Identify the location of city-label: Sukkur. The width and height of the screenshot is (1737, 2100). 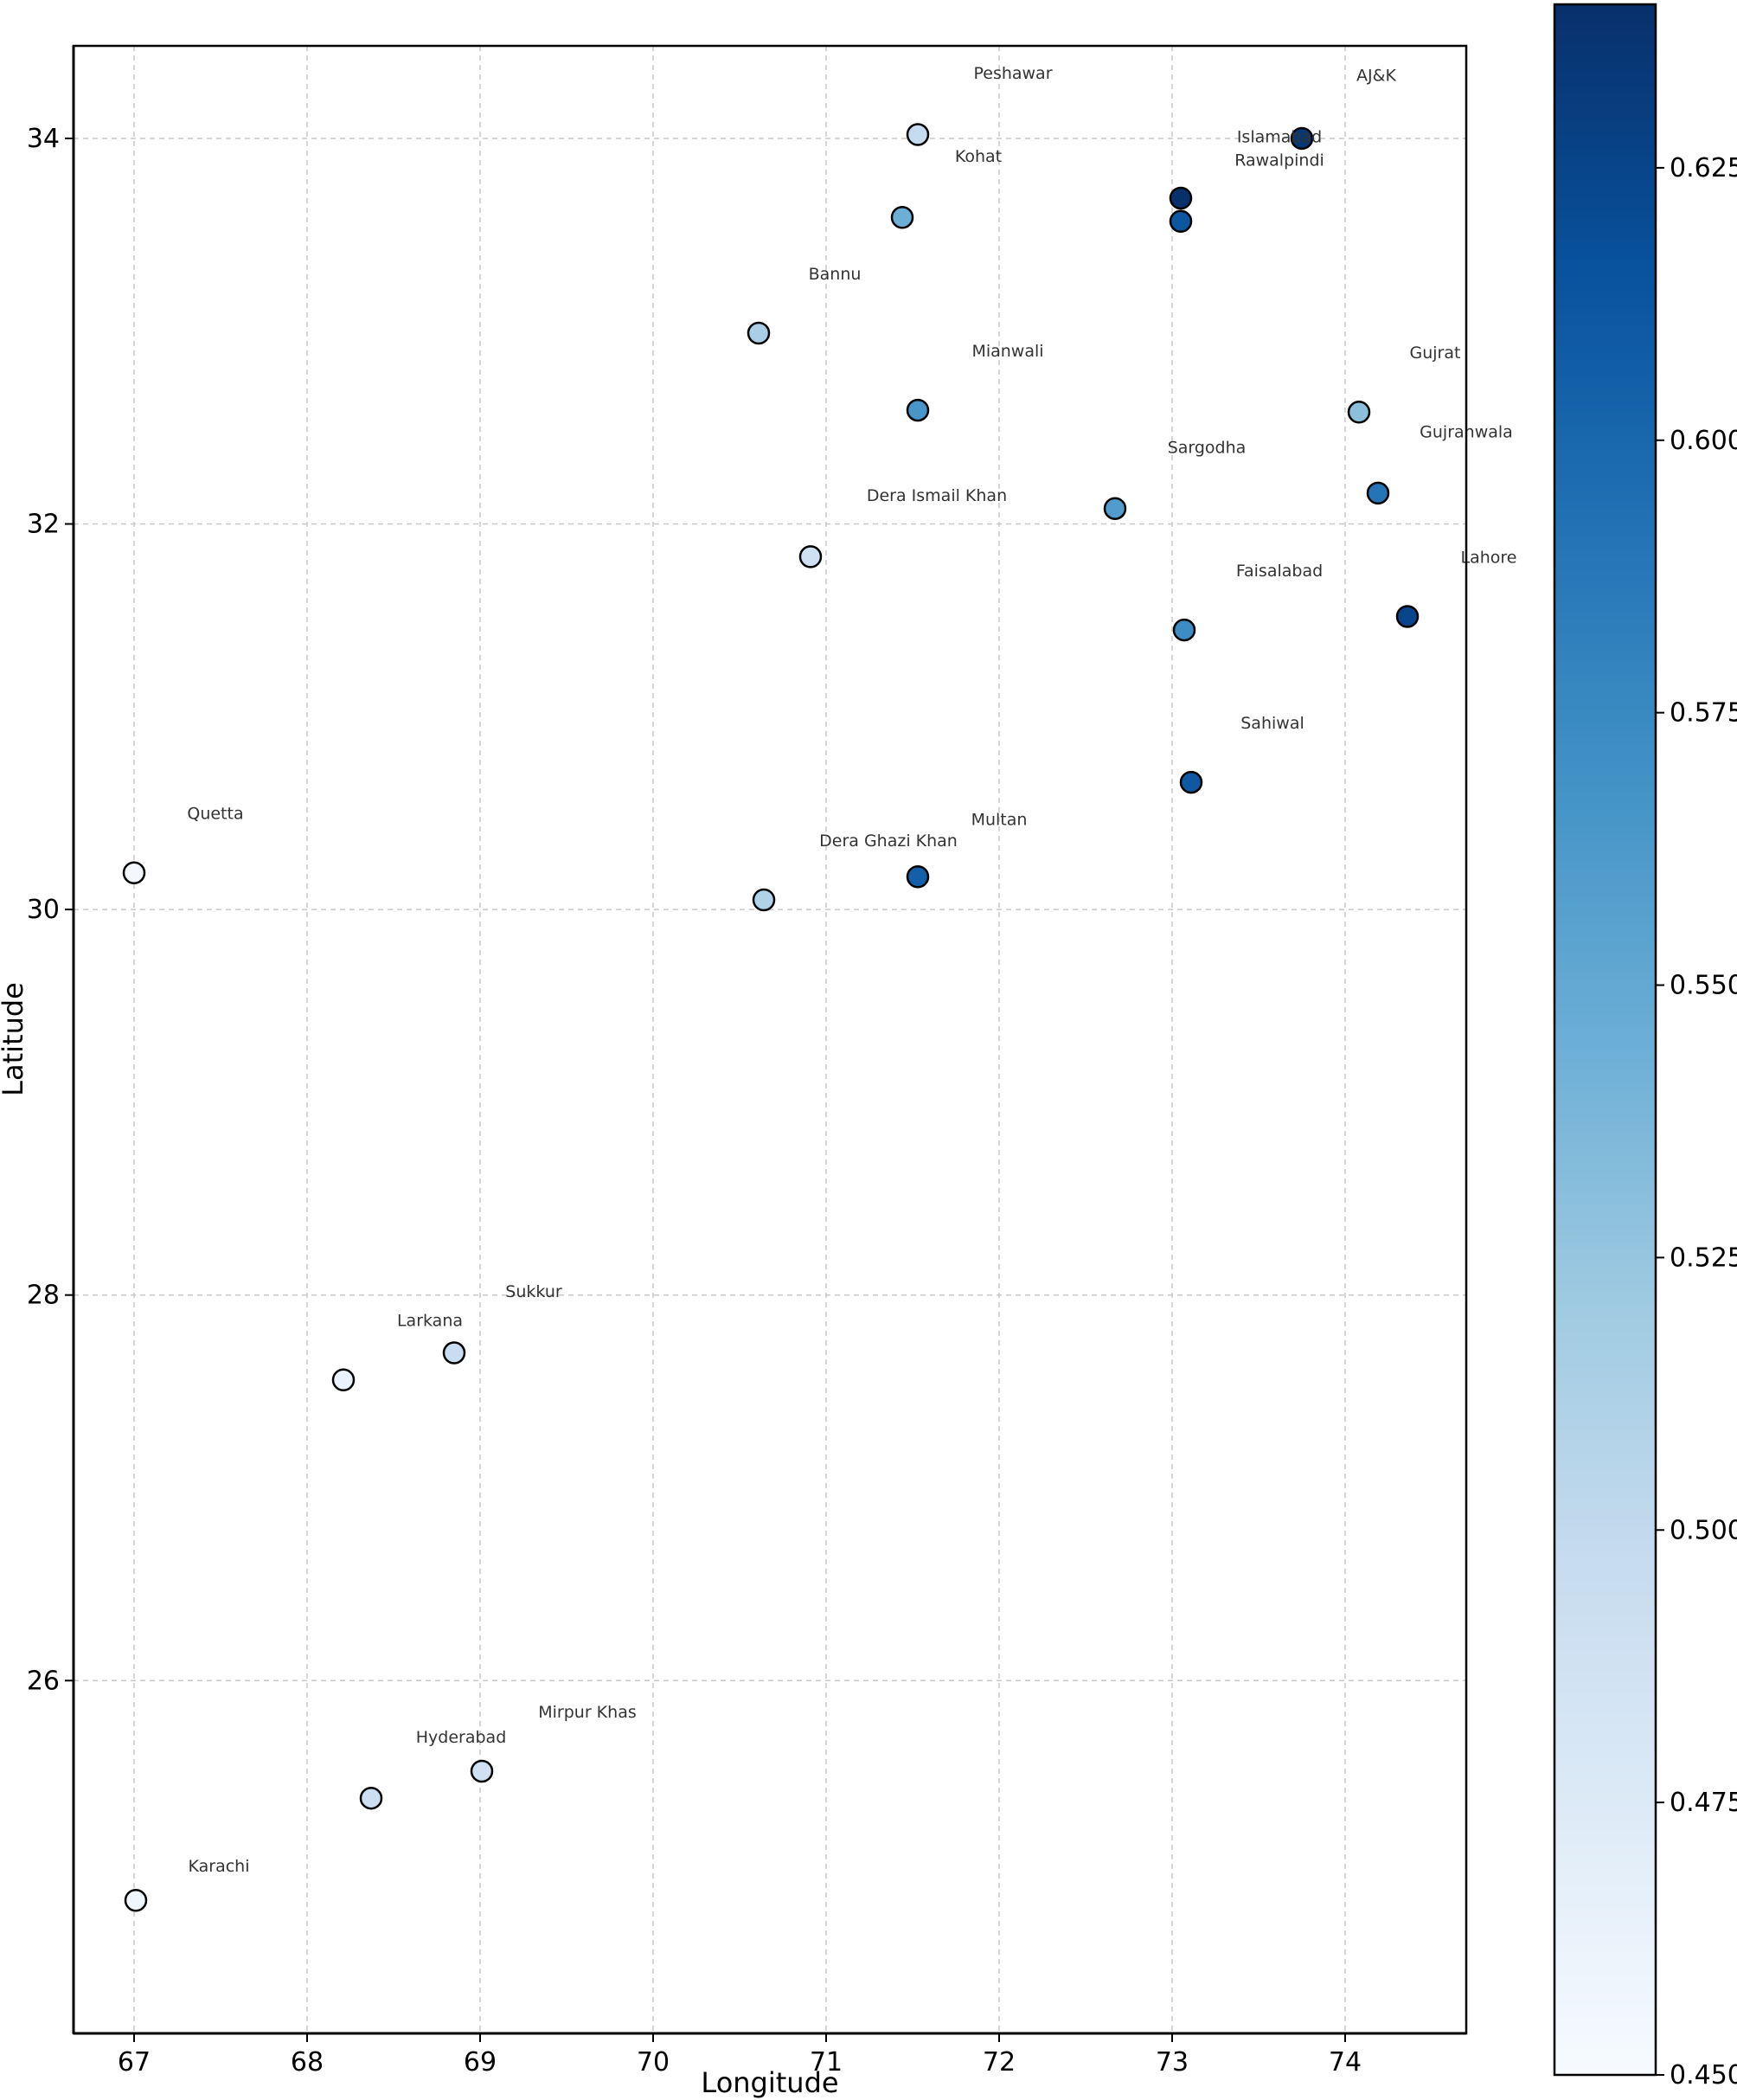
(533, 1291).